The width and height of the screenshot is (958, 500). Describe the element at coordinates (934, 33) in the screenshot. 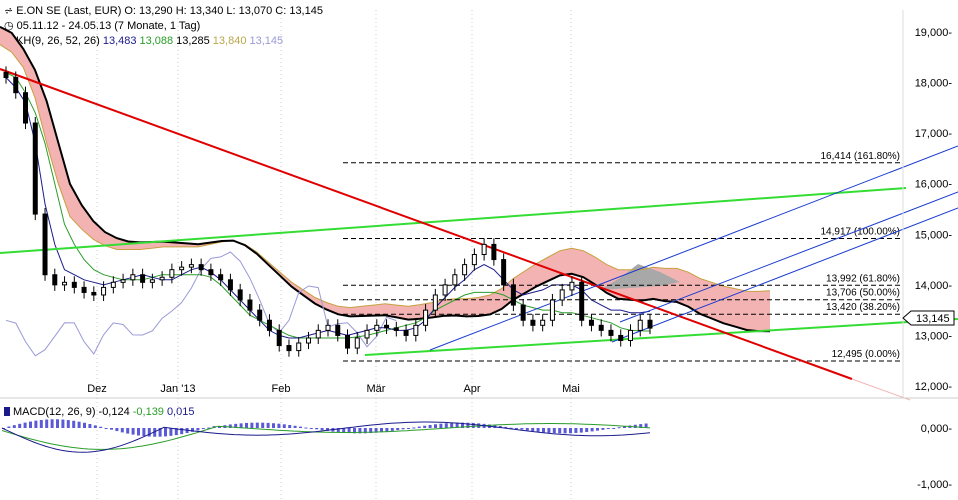

I see `price-tick-label: 19,000-` at that location.